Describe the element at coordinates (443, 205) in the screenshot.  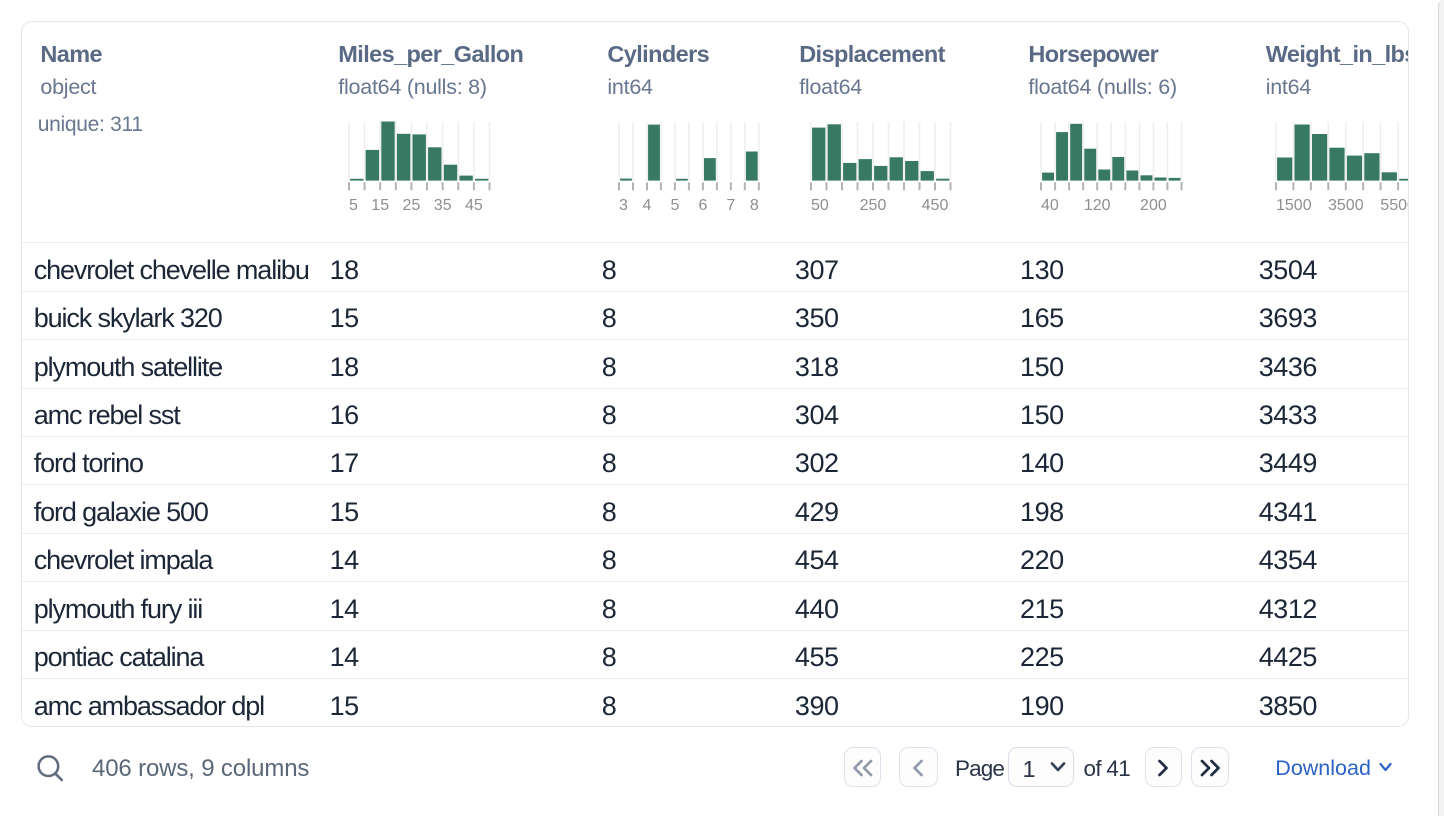
I see `svg-text: 35` at that location.